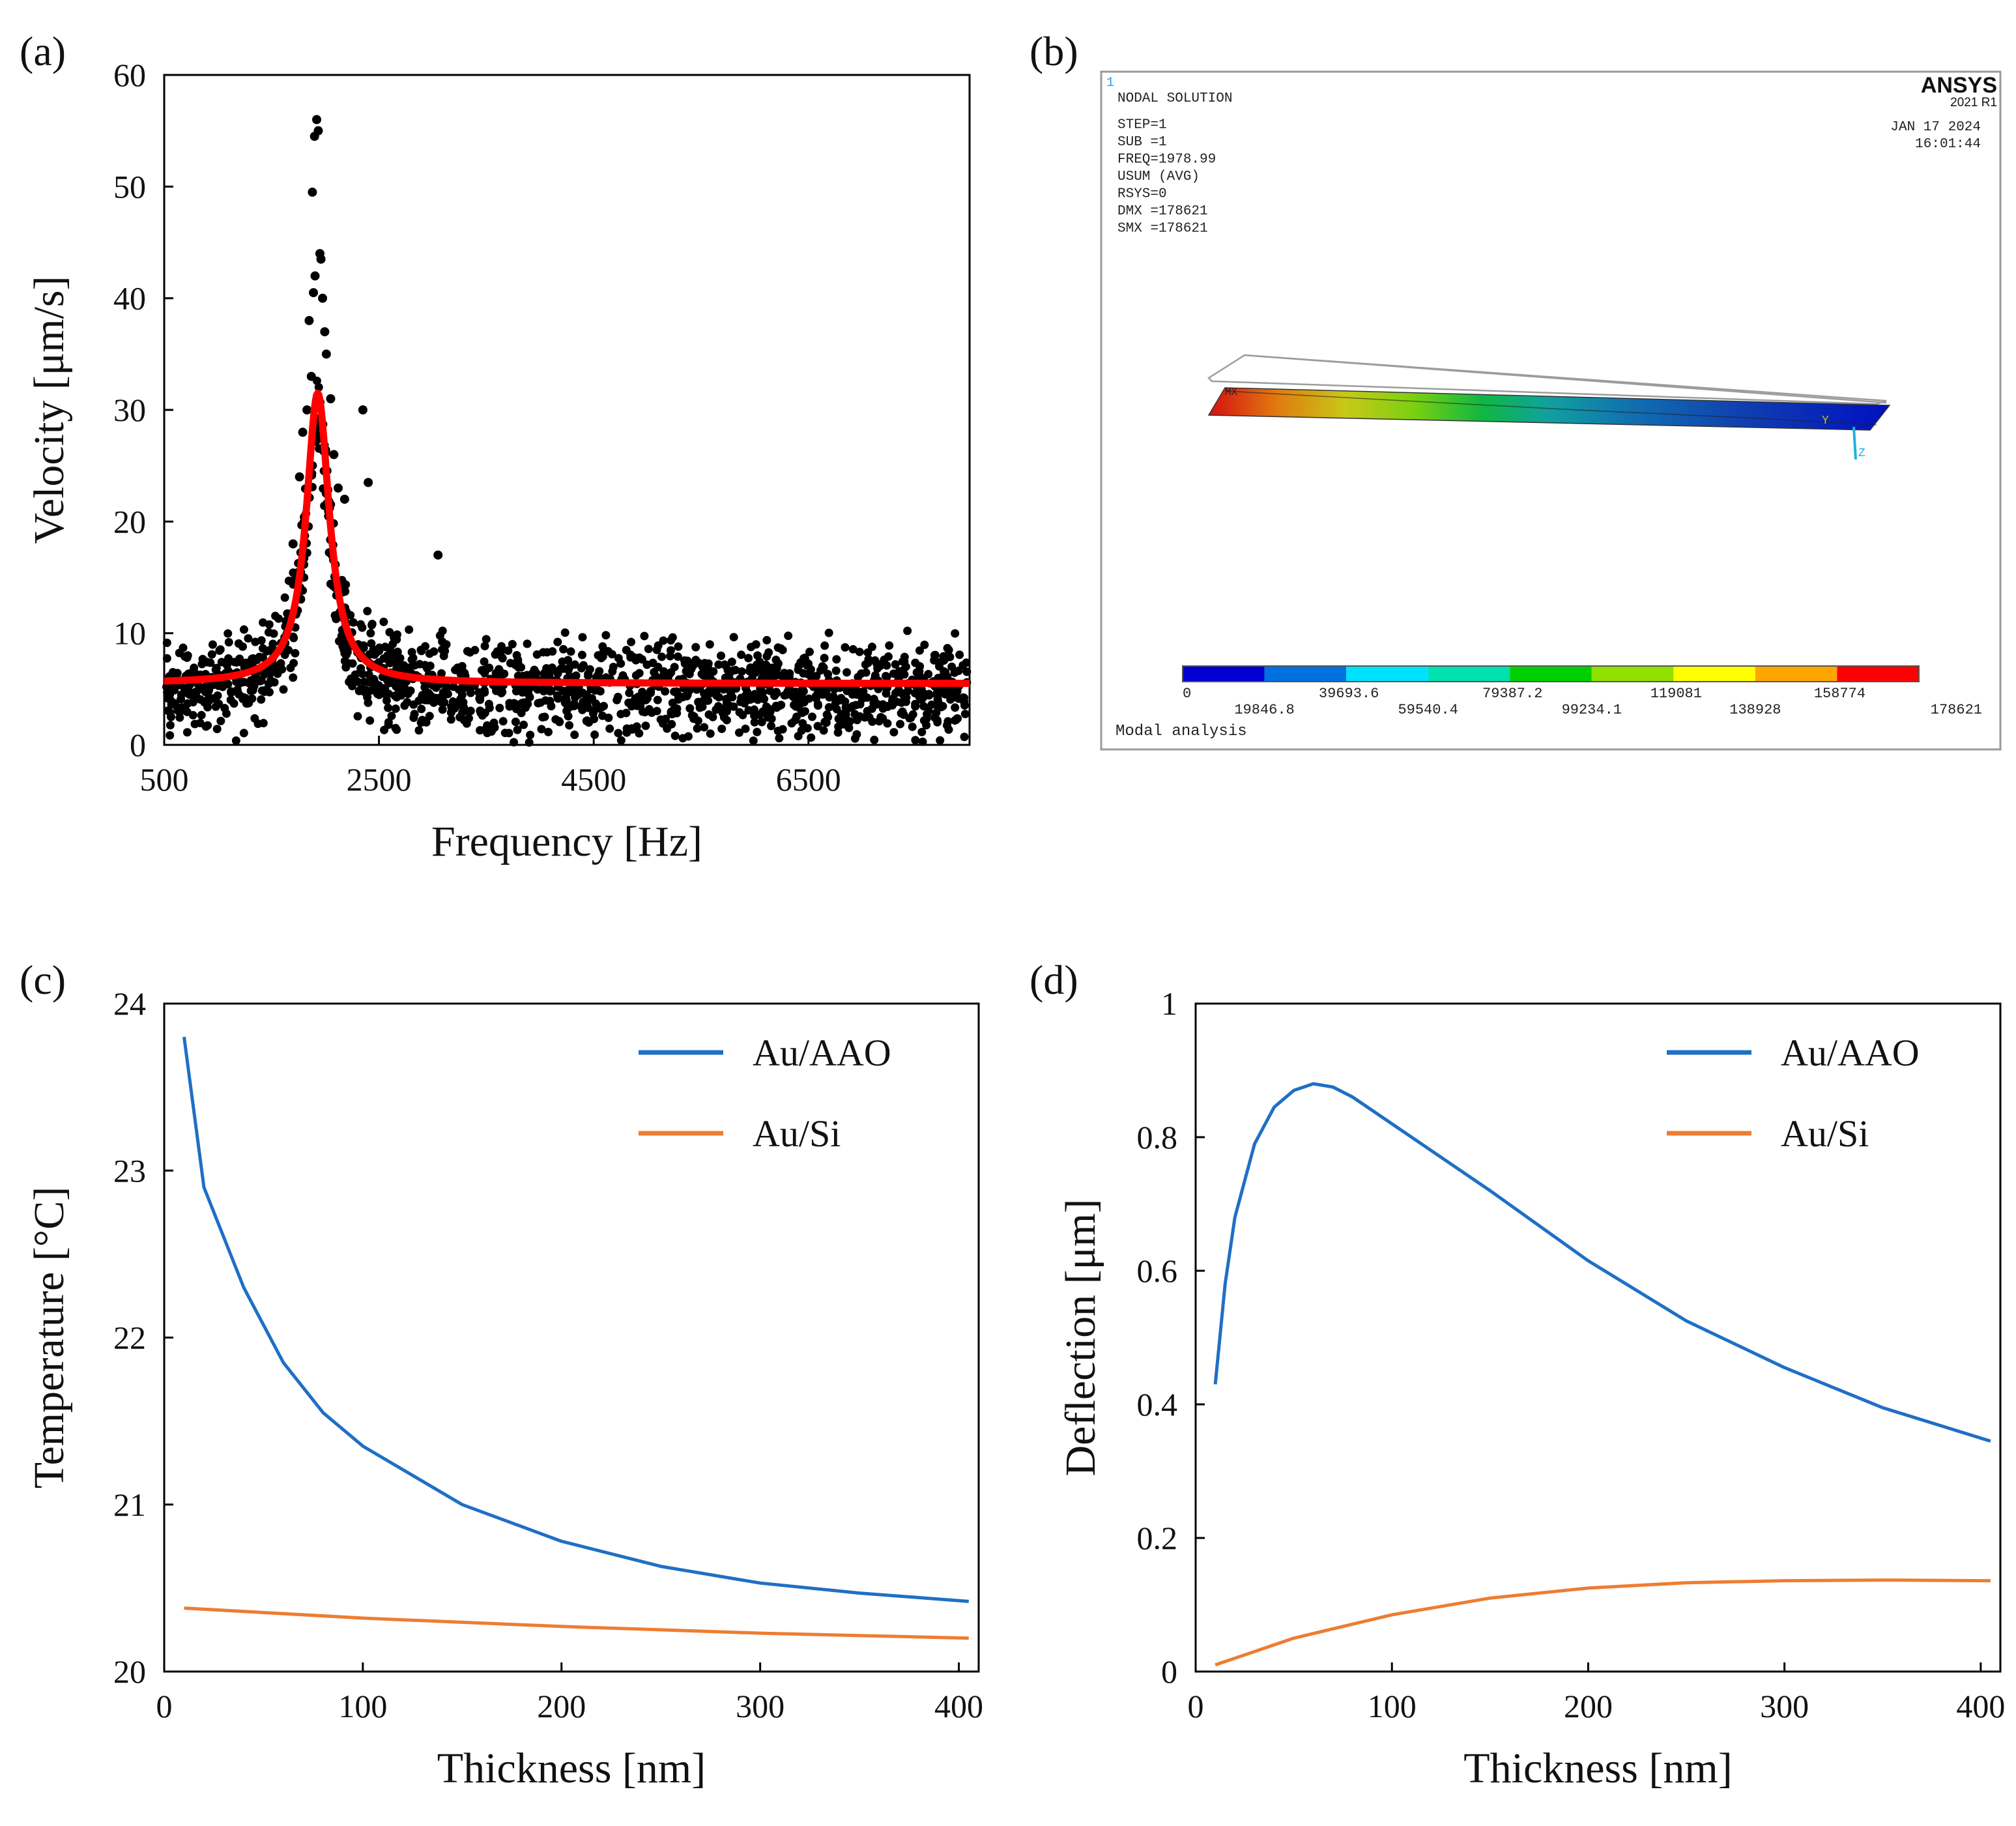  What do you see at coordinates (1175, 98) in the screenshot?
I see `ansys-info-line: NODAL SOLUTION` at bounding box center [1175, 98].